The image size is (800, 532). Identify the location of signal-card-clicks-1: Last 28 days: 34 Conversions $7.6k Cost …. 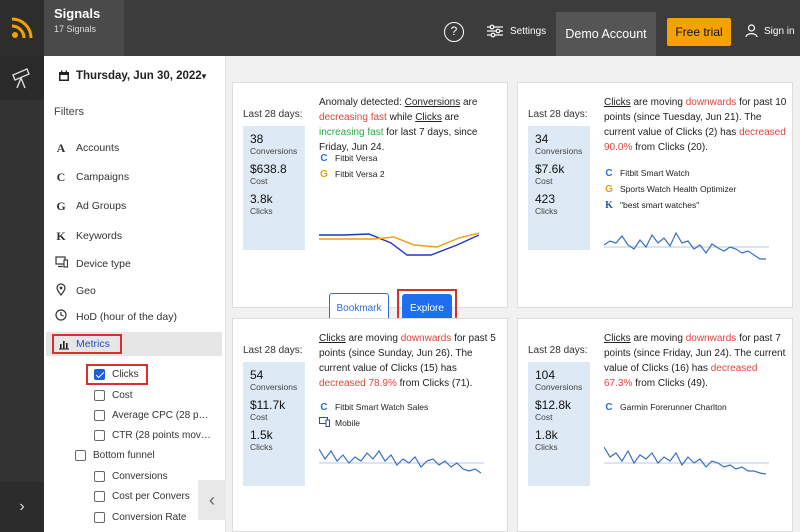
(655, 195).